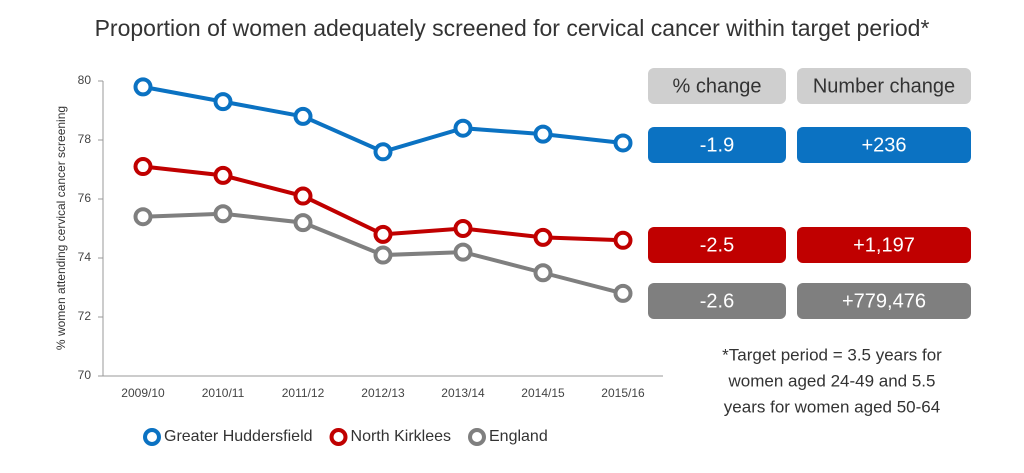 The height and width of the screenshot is (473, 1024). I want to click on y-tick-label: 78, so click(85, 139).